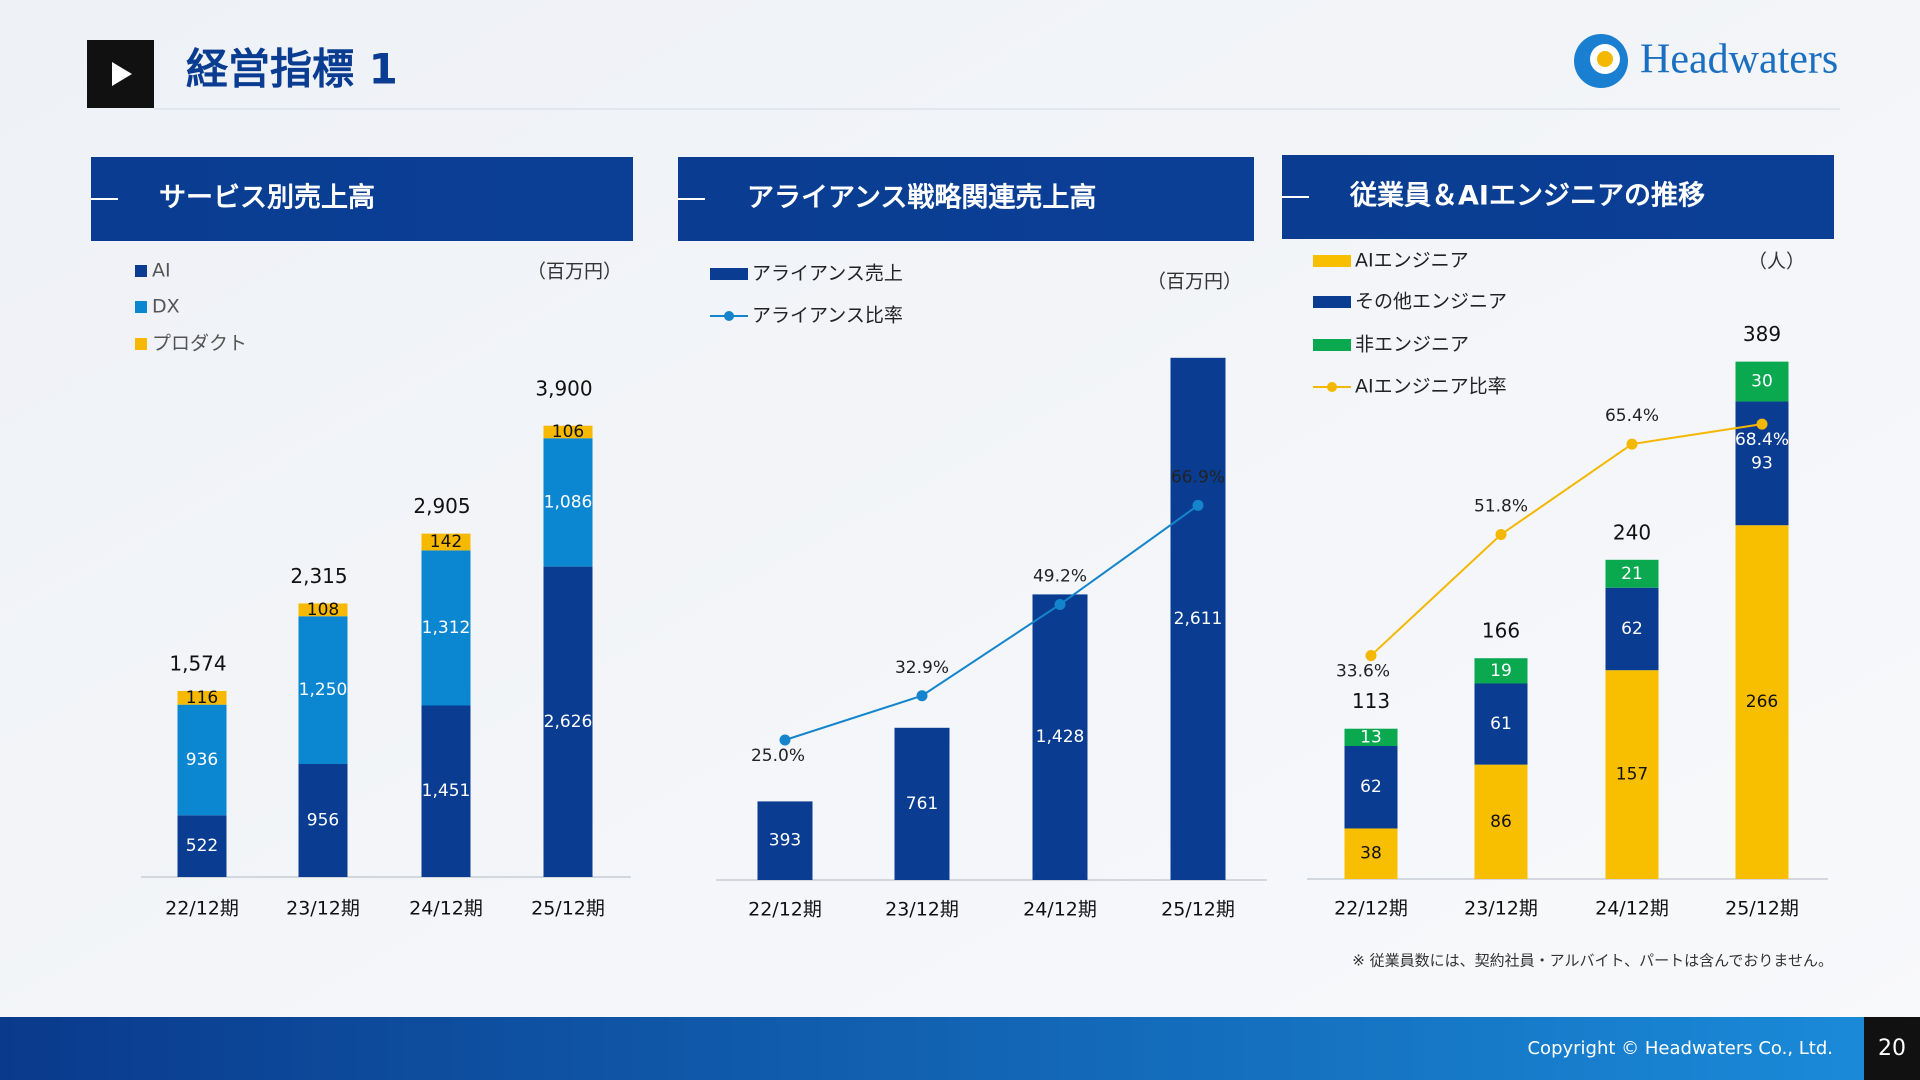 This screenshot has width=1920, height=1080. Describe the element at coordinates (197, 663) in the screenshot. I see `total-label: 1,574` at that location.